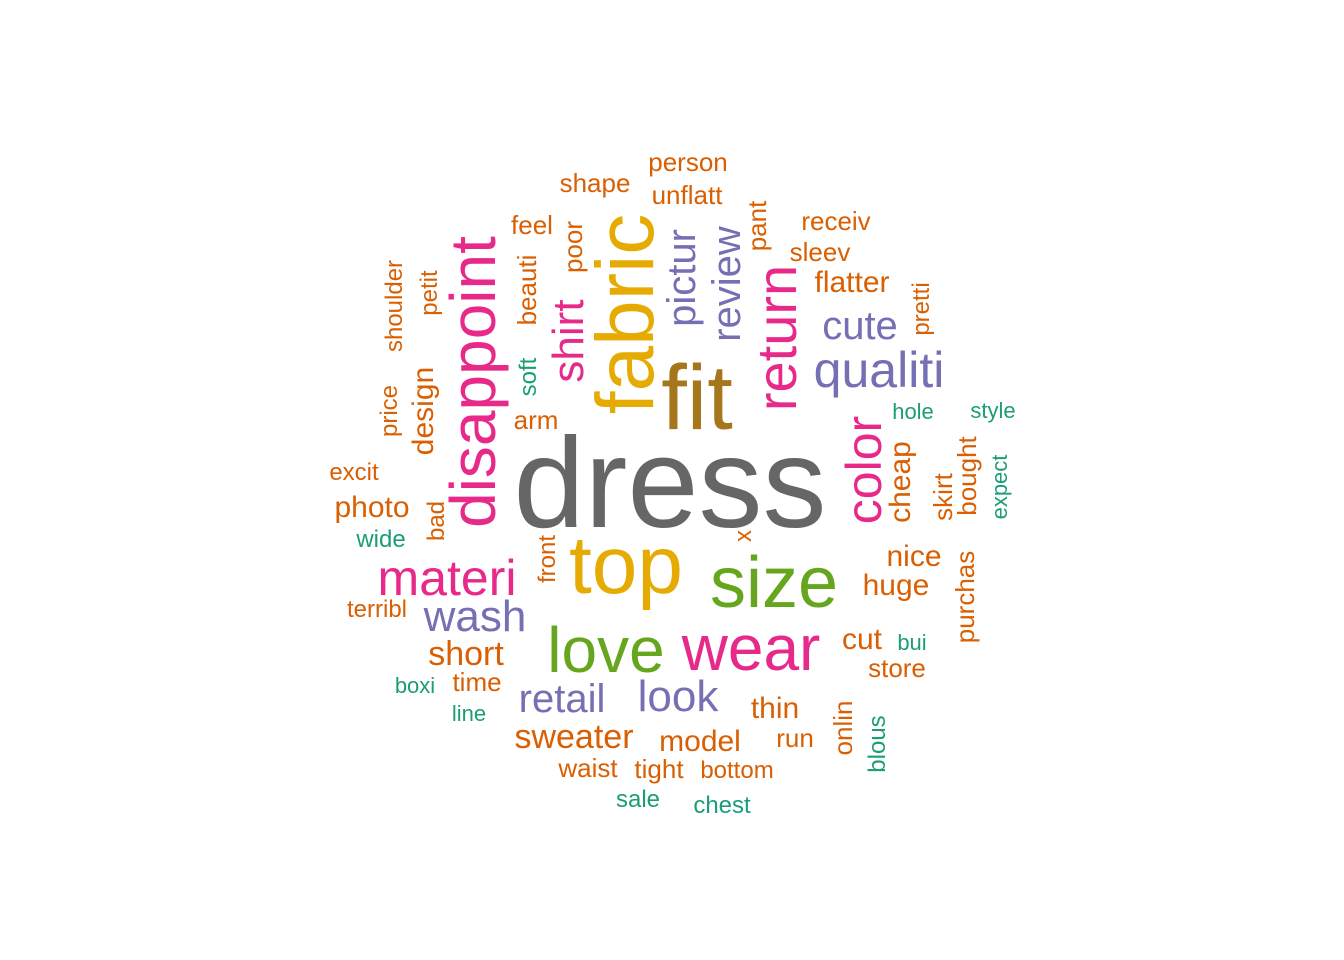 This screenshot has height=960, width=1344. I want to click on word-sleev: sleev, so click(820, 252).